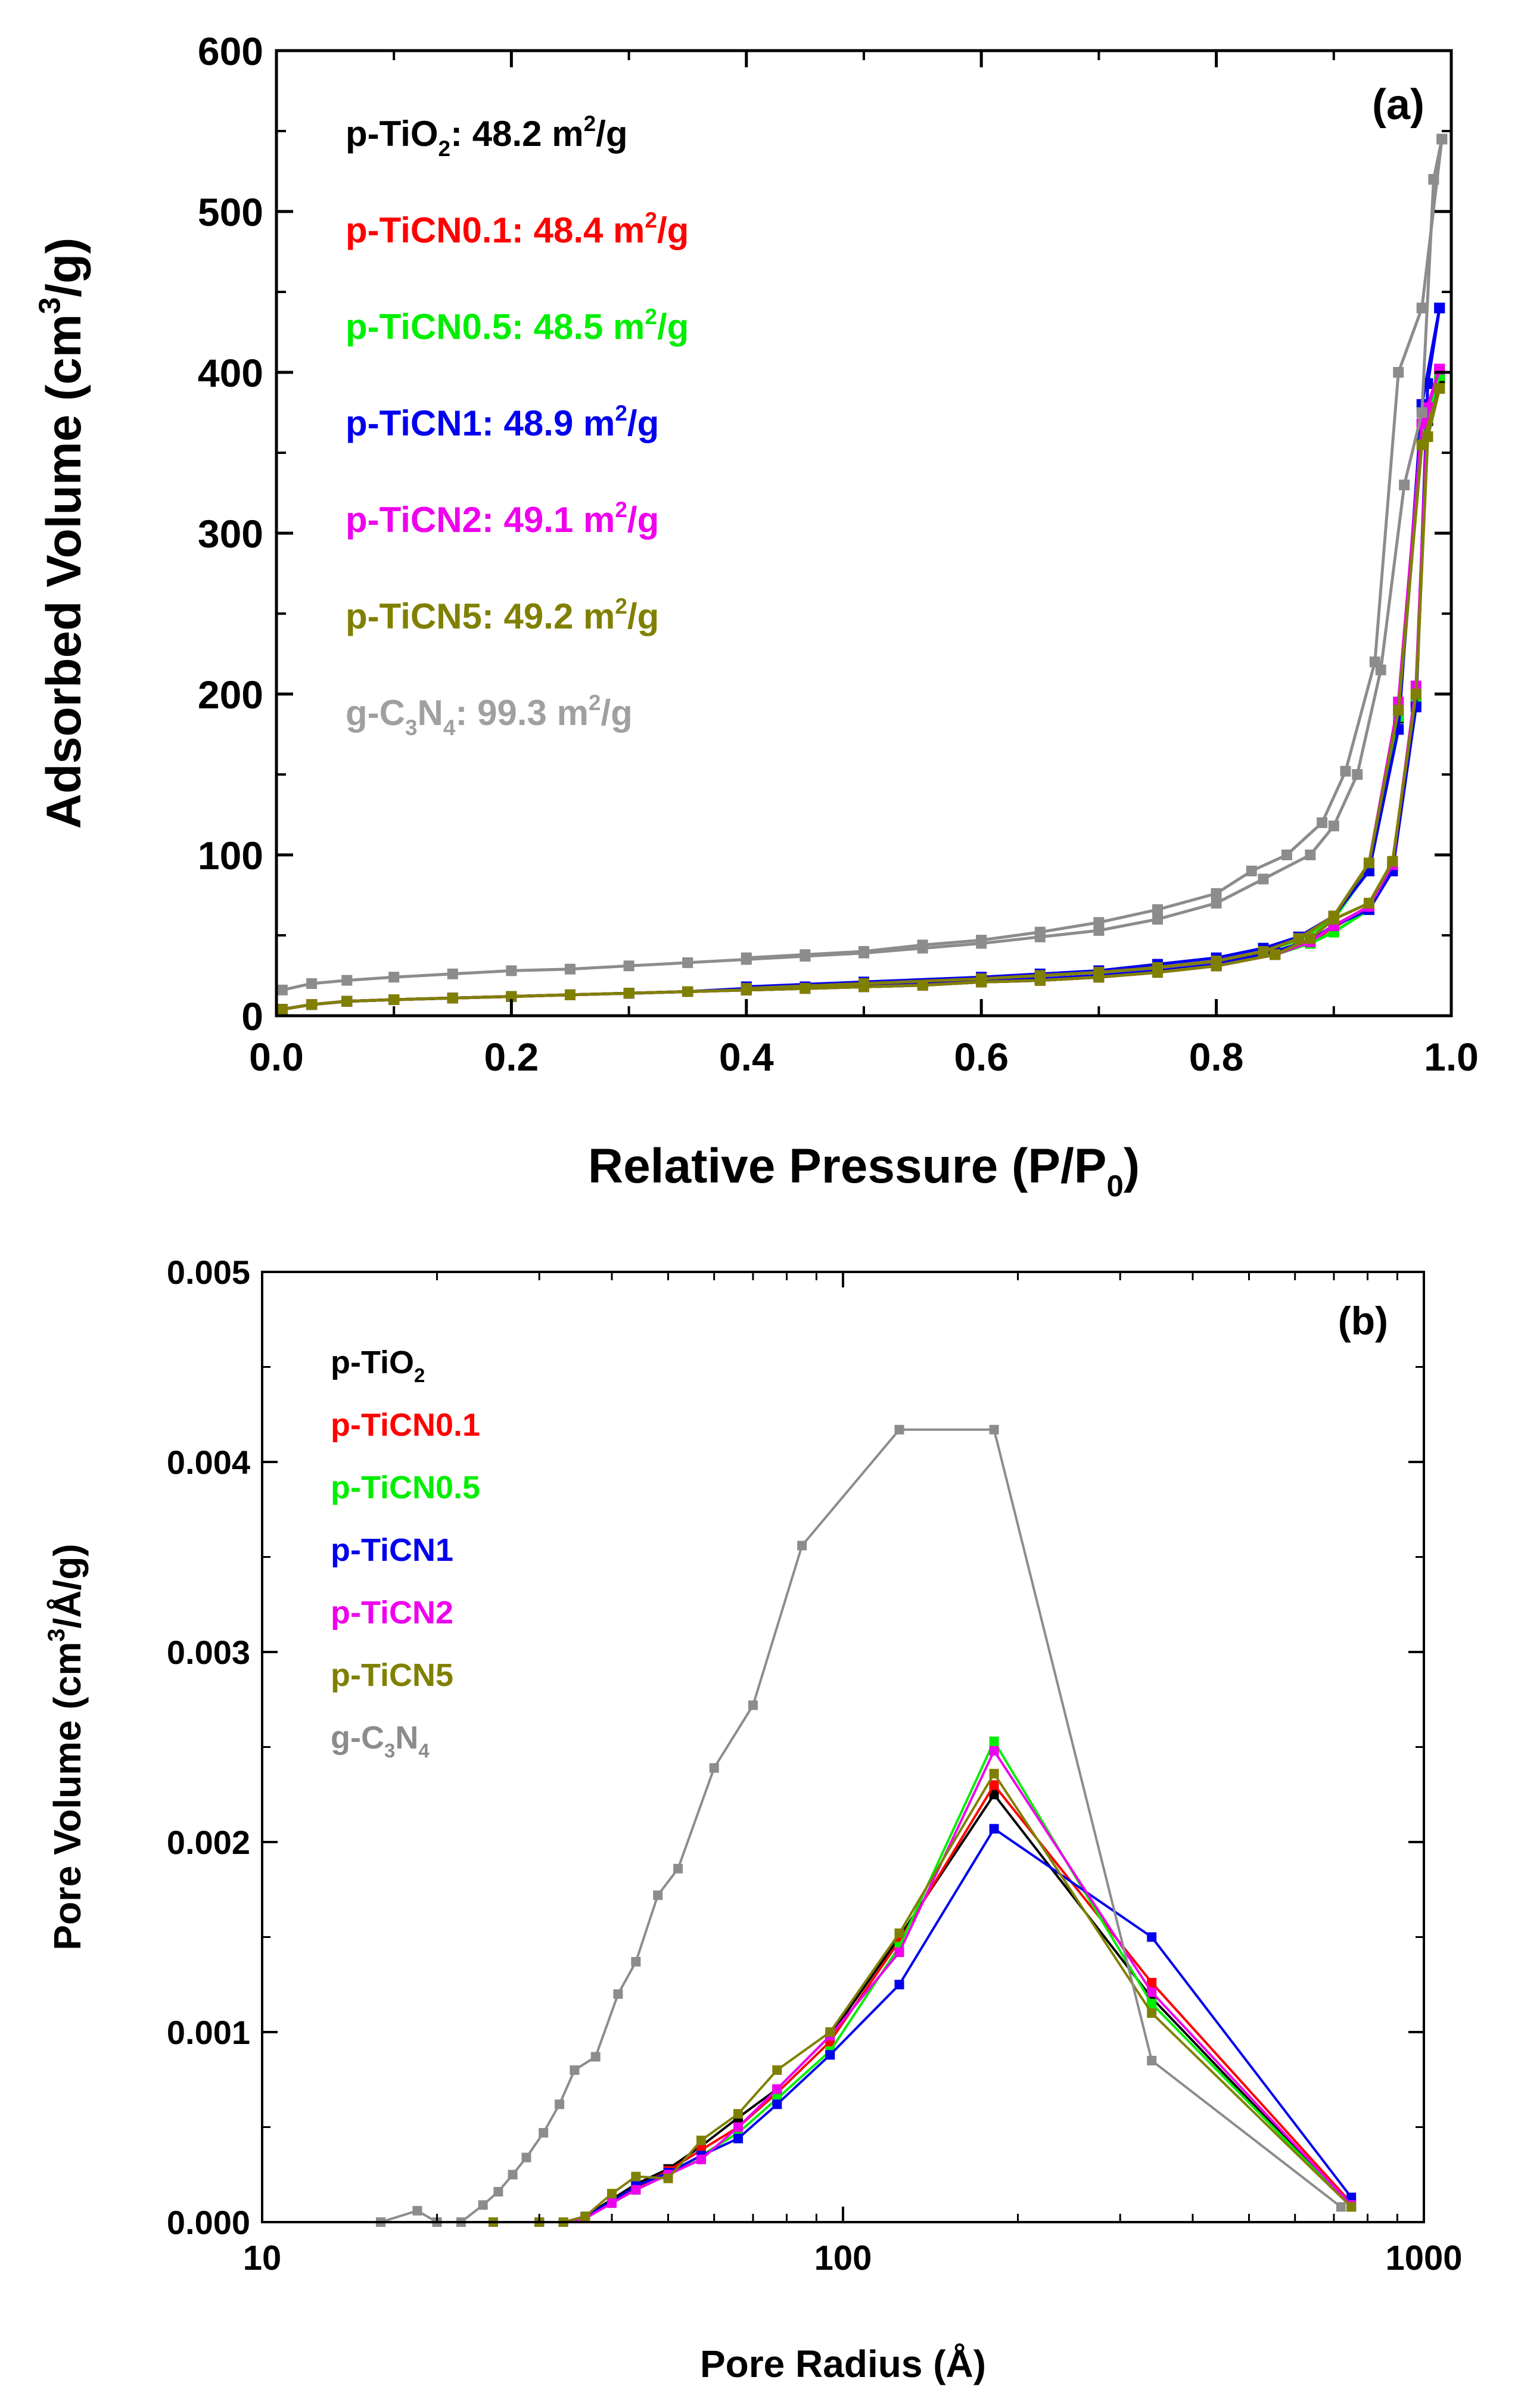 The width and height of the screenshot is (1518, 2408). What do you see at coordinates (843, 2363) in the screenshot?
I see `x-axis-label-b: Pore Radius (Å)` at bounding box center [843, 2363].